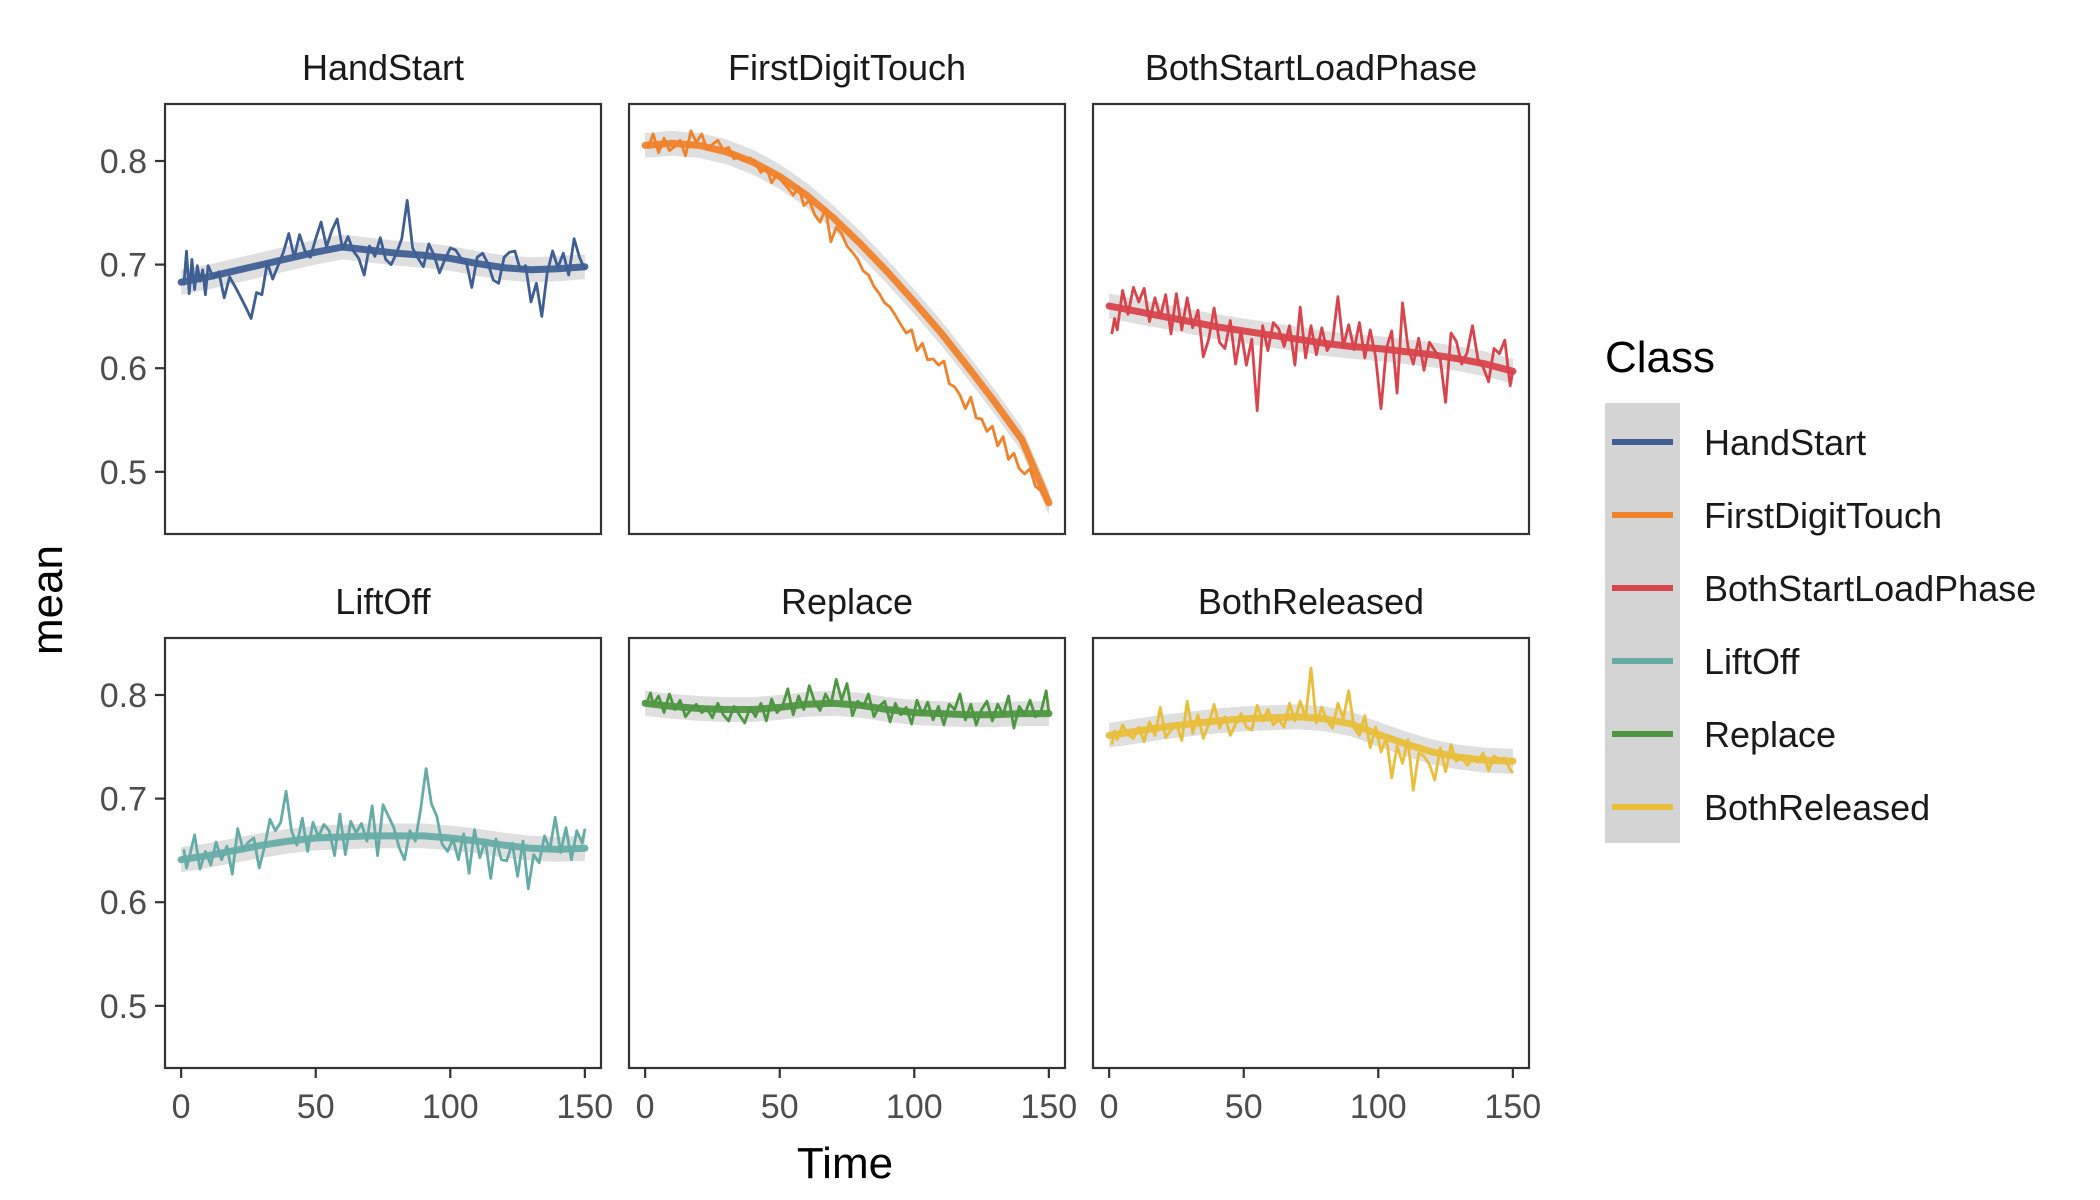 The width and height of the screenshot is (2100, 1200). I want to click on legend-item-both-start-load-phase: BothStartLoadPhase, so click(1824, 588).